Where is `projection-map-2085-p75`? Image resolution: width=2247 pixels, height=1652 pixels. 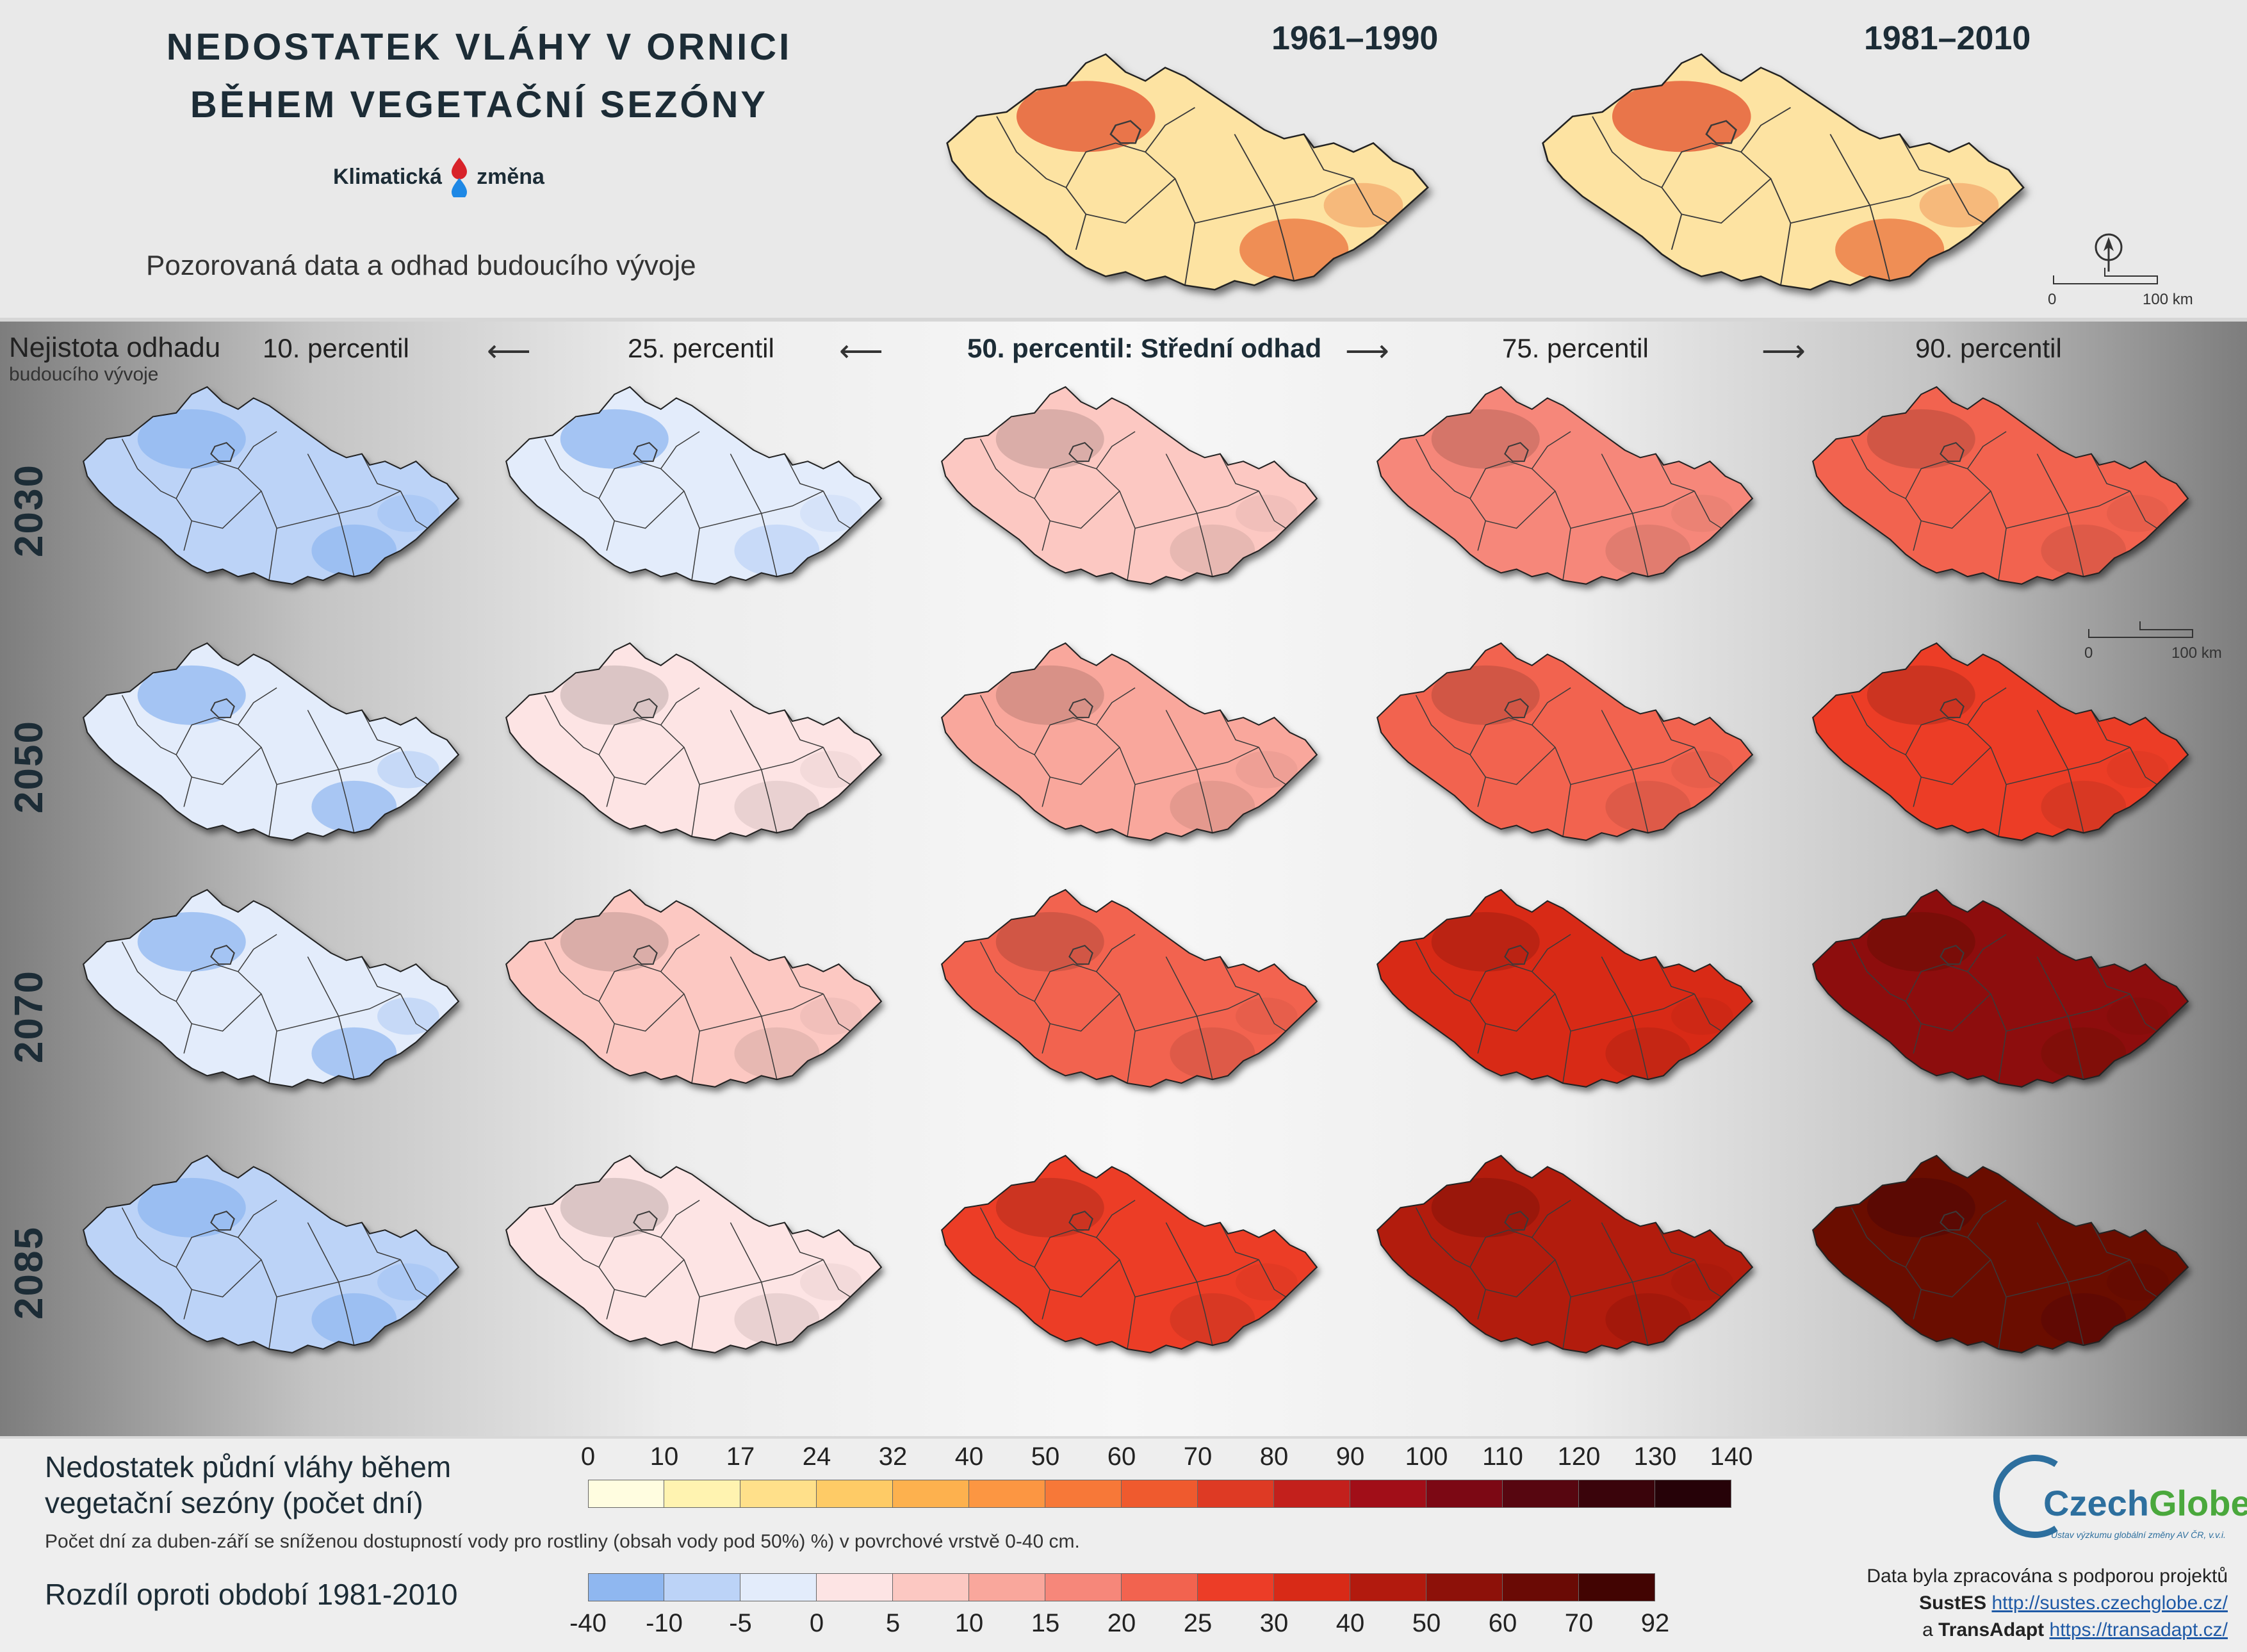
projection-map-2085-p75 is located at coordinates (1563, 1252).